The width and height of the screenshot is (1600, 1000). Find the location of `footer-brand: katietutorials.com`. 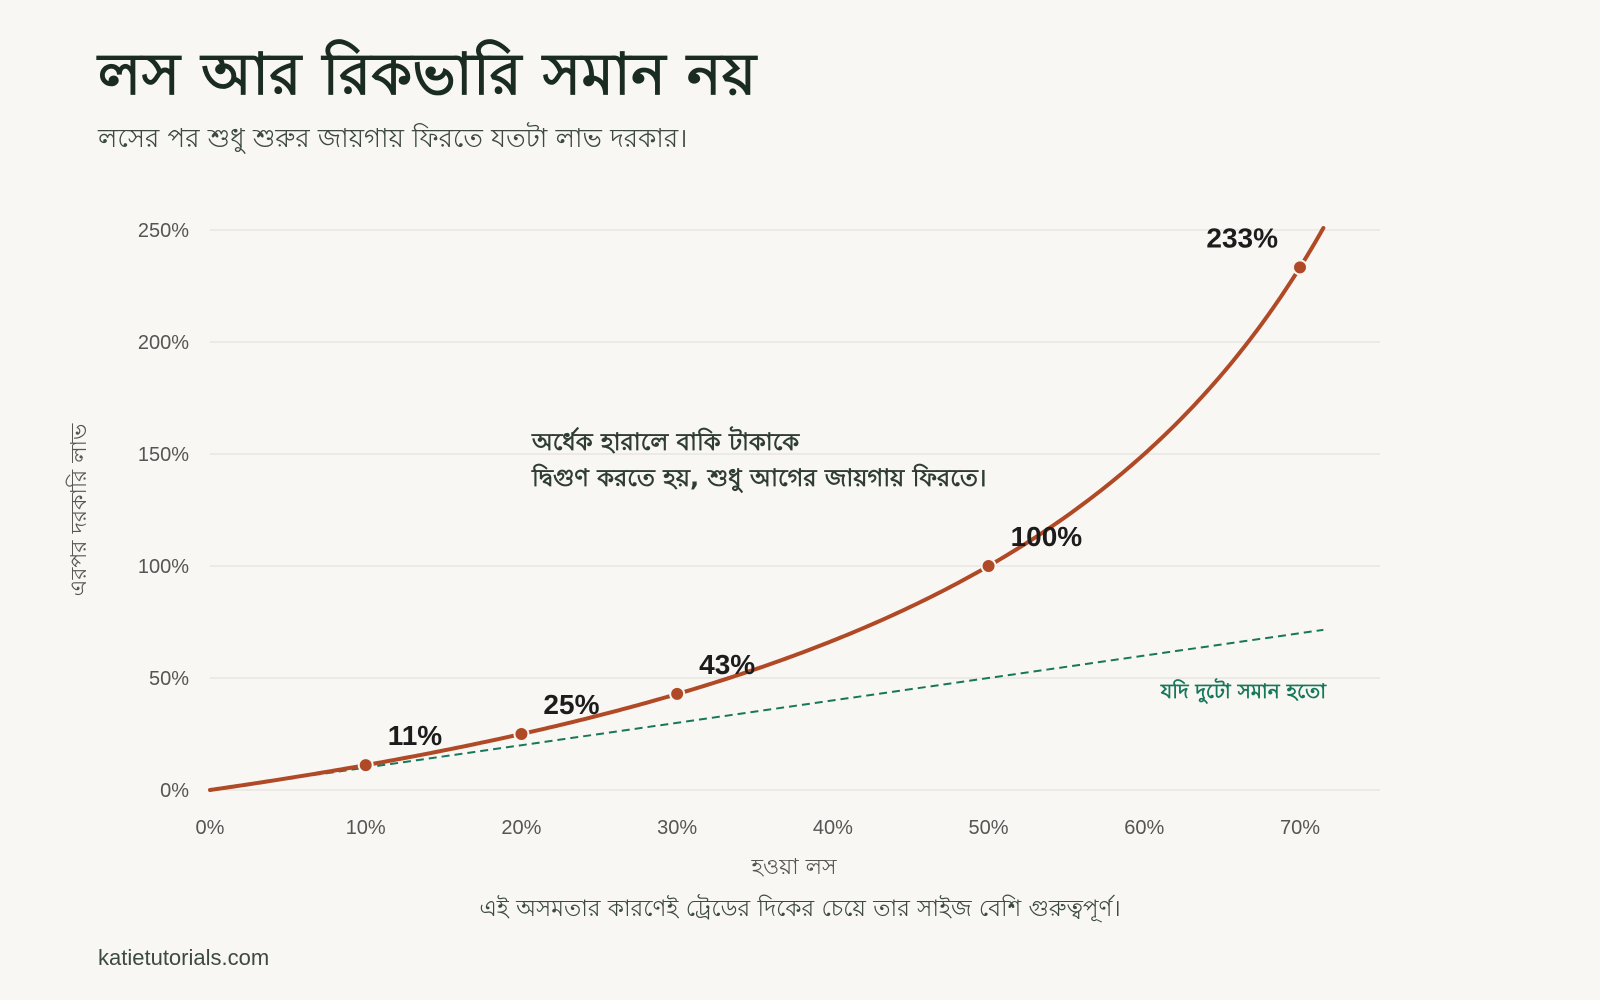

footer-brand: katietutorials.com is located at coordinates (184, 957).